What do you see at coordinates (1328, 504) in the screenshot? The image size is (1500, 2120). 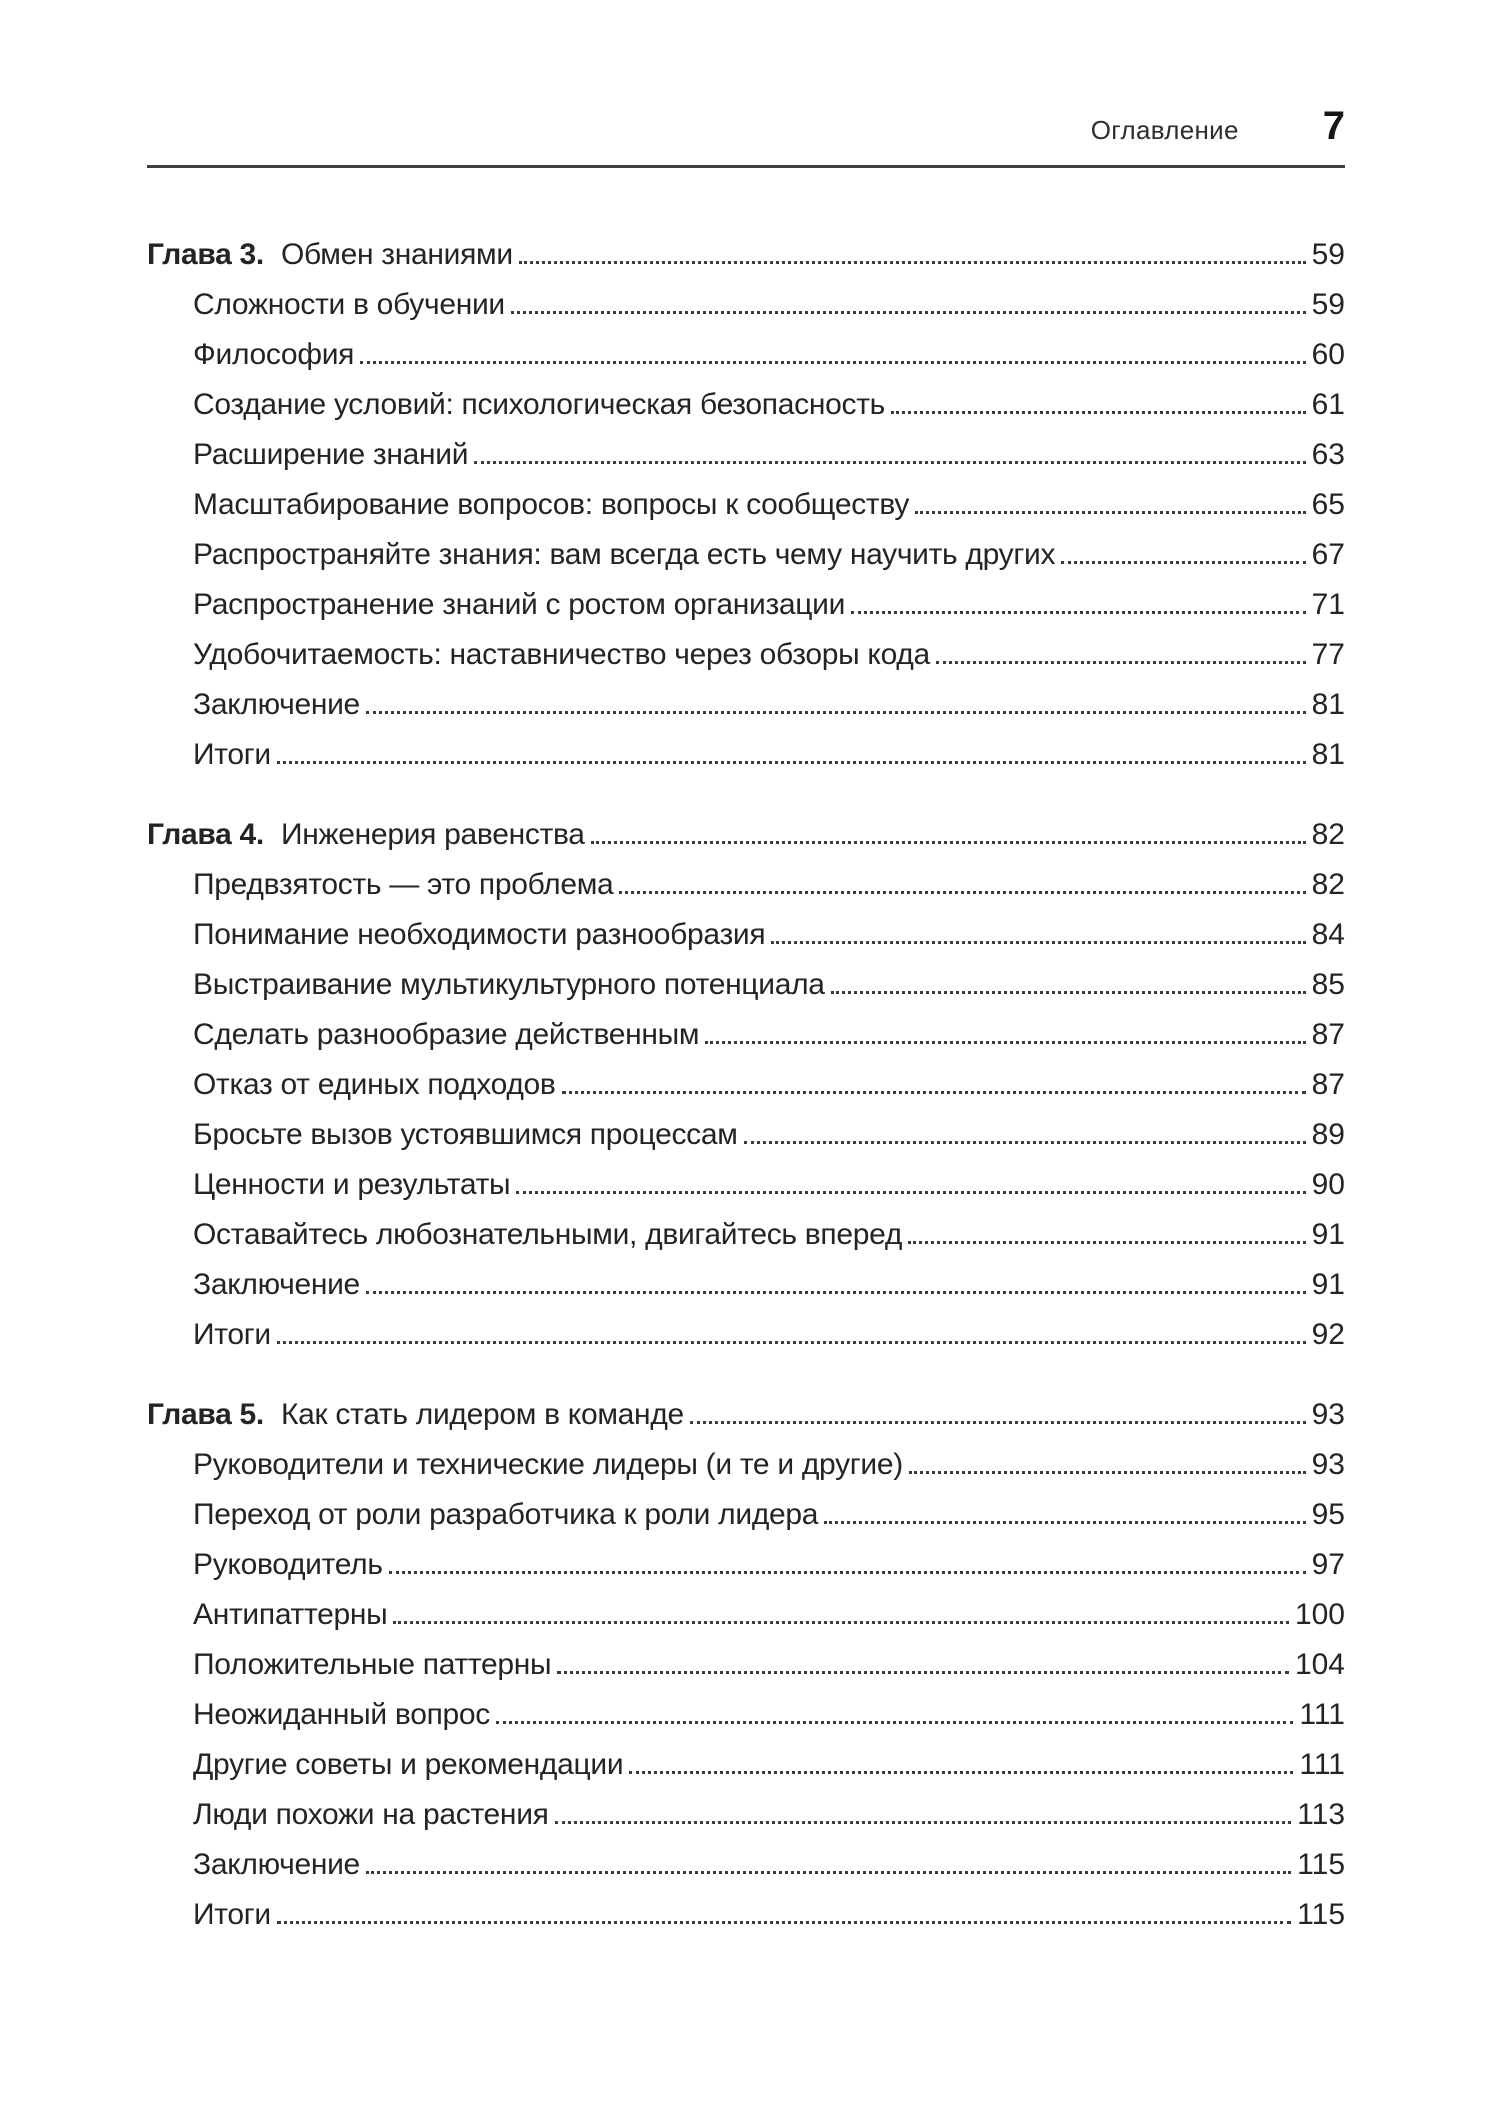 I see `page-number: 65` at bounding box center [1328, 504].